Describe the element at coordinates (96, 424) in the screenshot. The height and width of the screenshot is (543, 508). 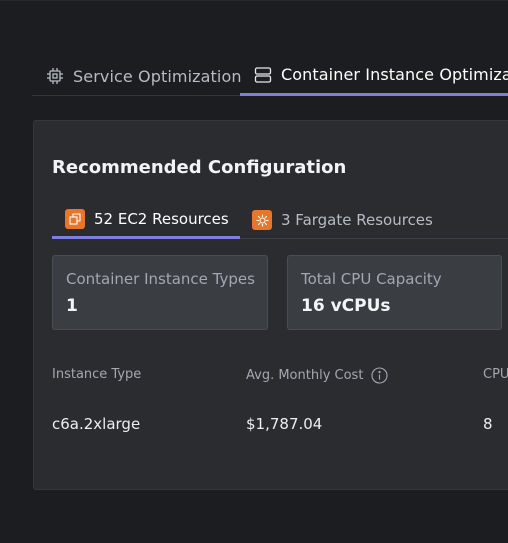
I see `cell-instance-type: c6a.2xlarge` at that location.